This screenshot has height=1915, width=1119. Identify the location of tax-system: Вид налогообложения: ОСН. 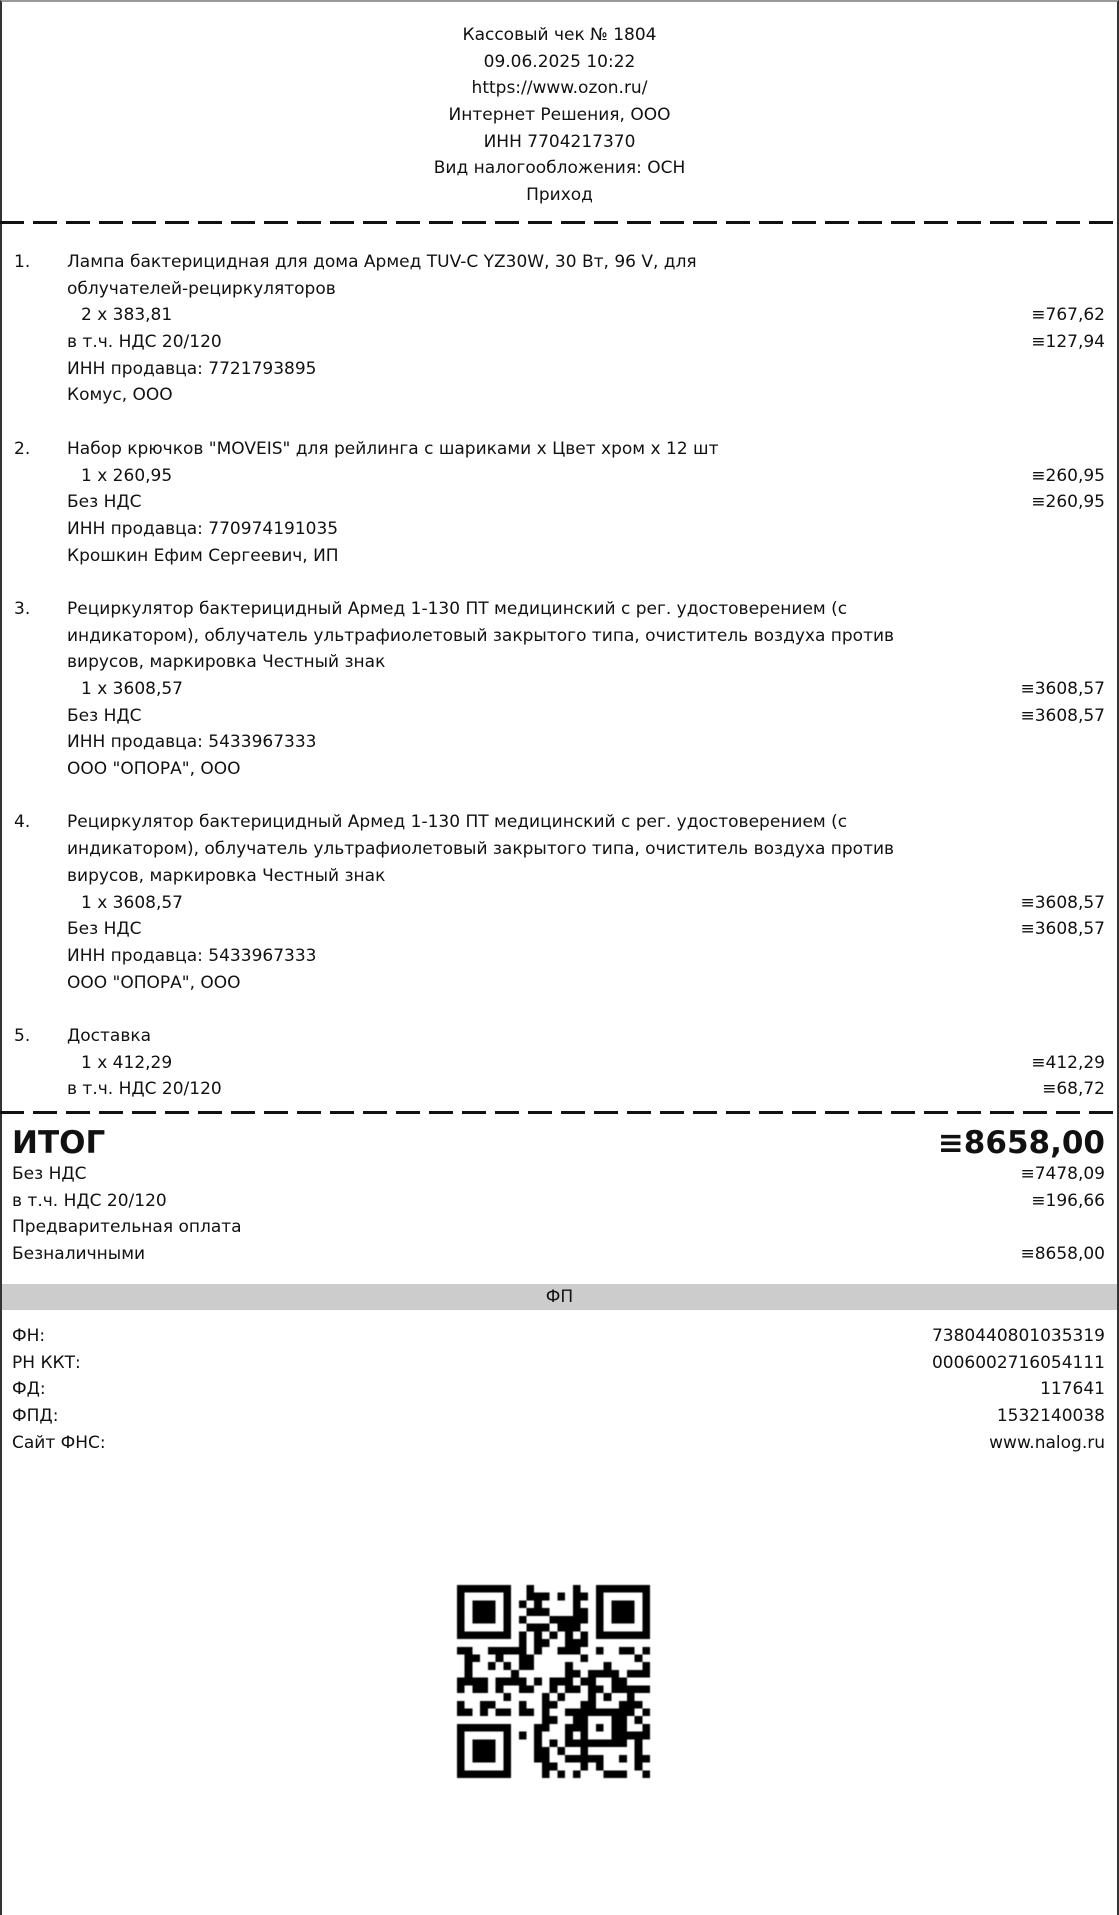
(559, 168).